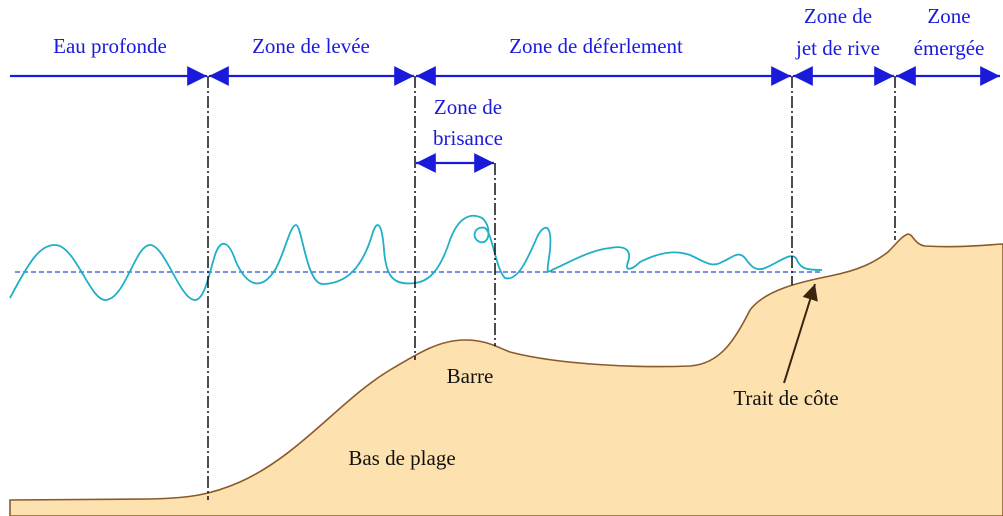  I want to click on zone-label: Zone de, so click(838, 16).